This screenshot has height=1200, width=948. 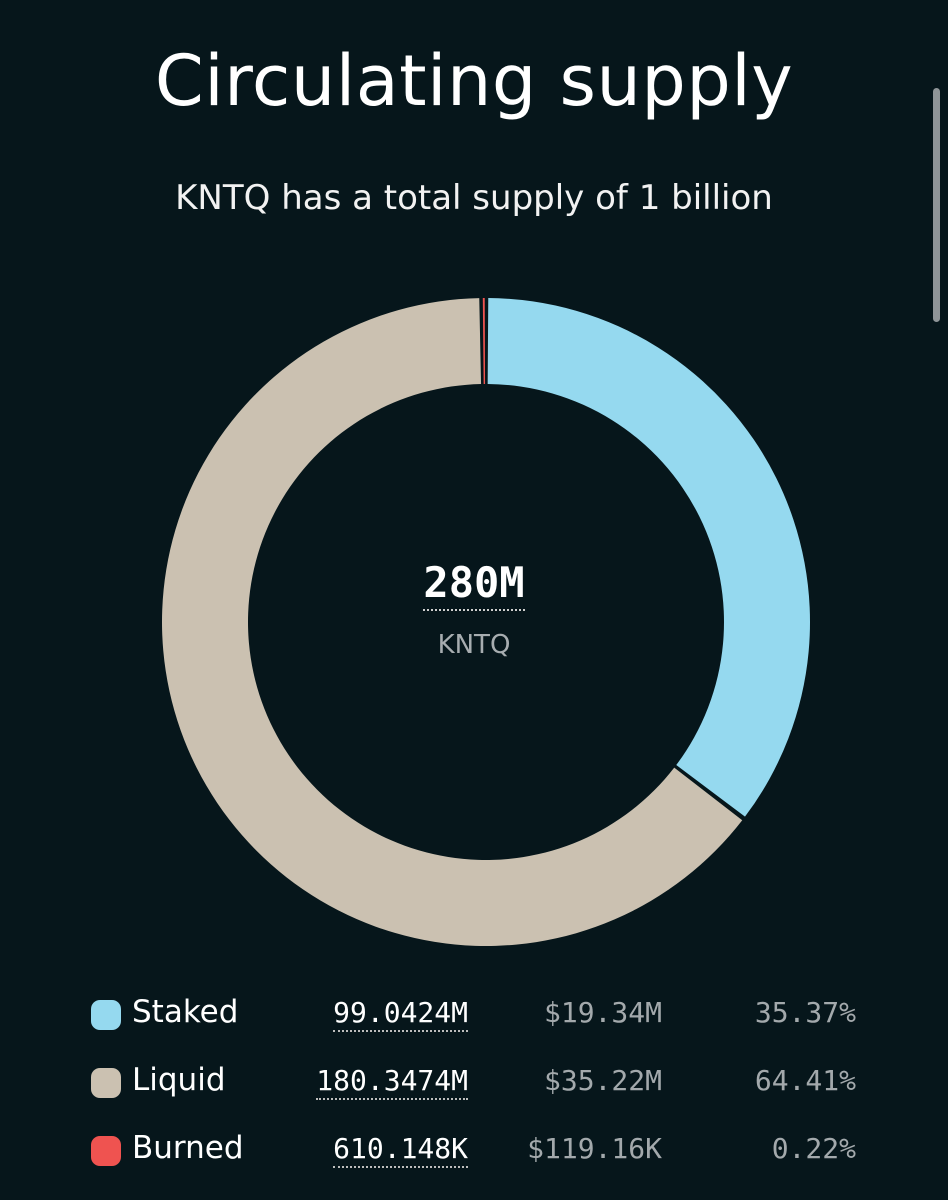 I want to click on legend-label: Burned, so click(x=188, y=1148).